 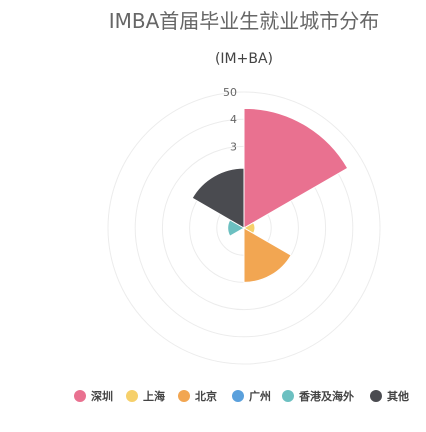 What do you see at coordinates (244, 21) in the screenshot?
I see `chart-title: IMBA首届毕业生就业城市分布` at bounding box center [244, 21].